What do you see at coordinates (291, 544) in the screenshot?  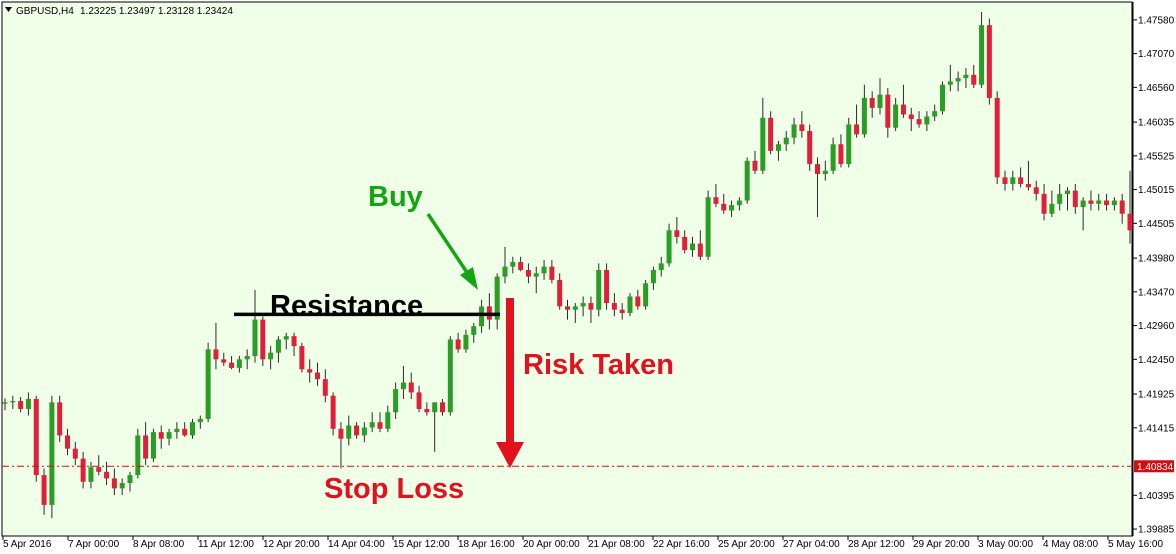 I see `time-tick-label: 12 Apr 20:00` at bounding box center [291, 544].